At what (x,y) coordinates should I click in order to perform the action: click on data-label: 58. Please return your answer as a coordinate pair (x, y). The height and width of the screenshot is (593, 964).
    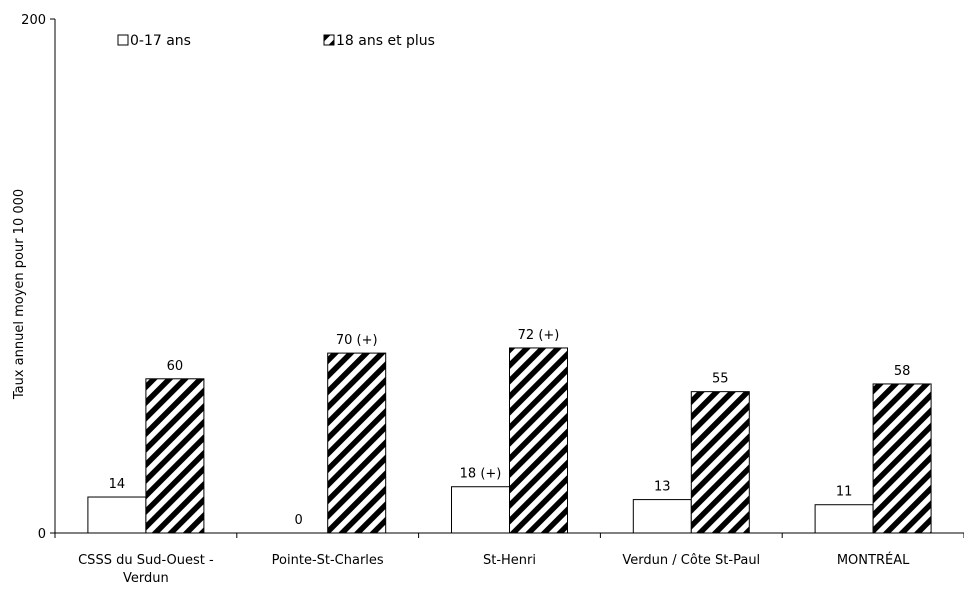
    Looking at the image, I should click on (902, 371).